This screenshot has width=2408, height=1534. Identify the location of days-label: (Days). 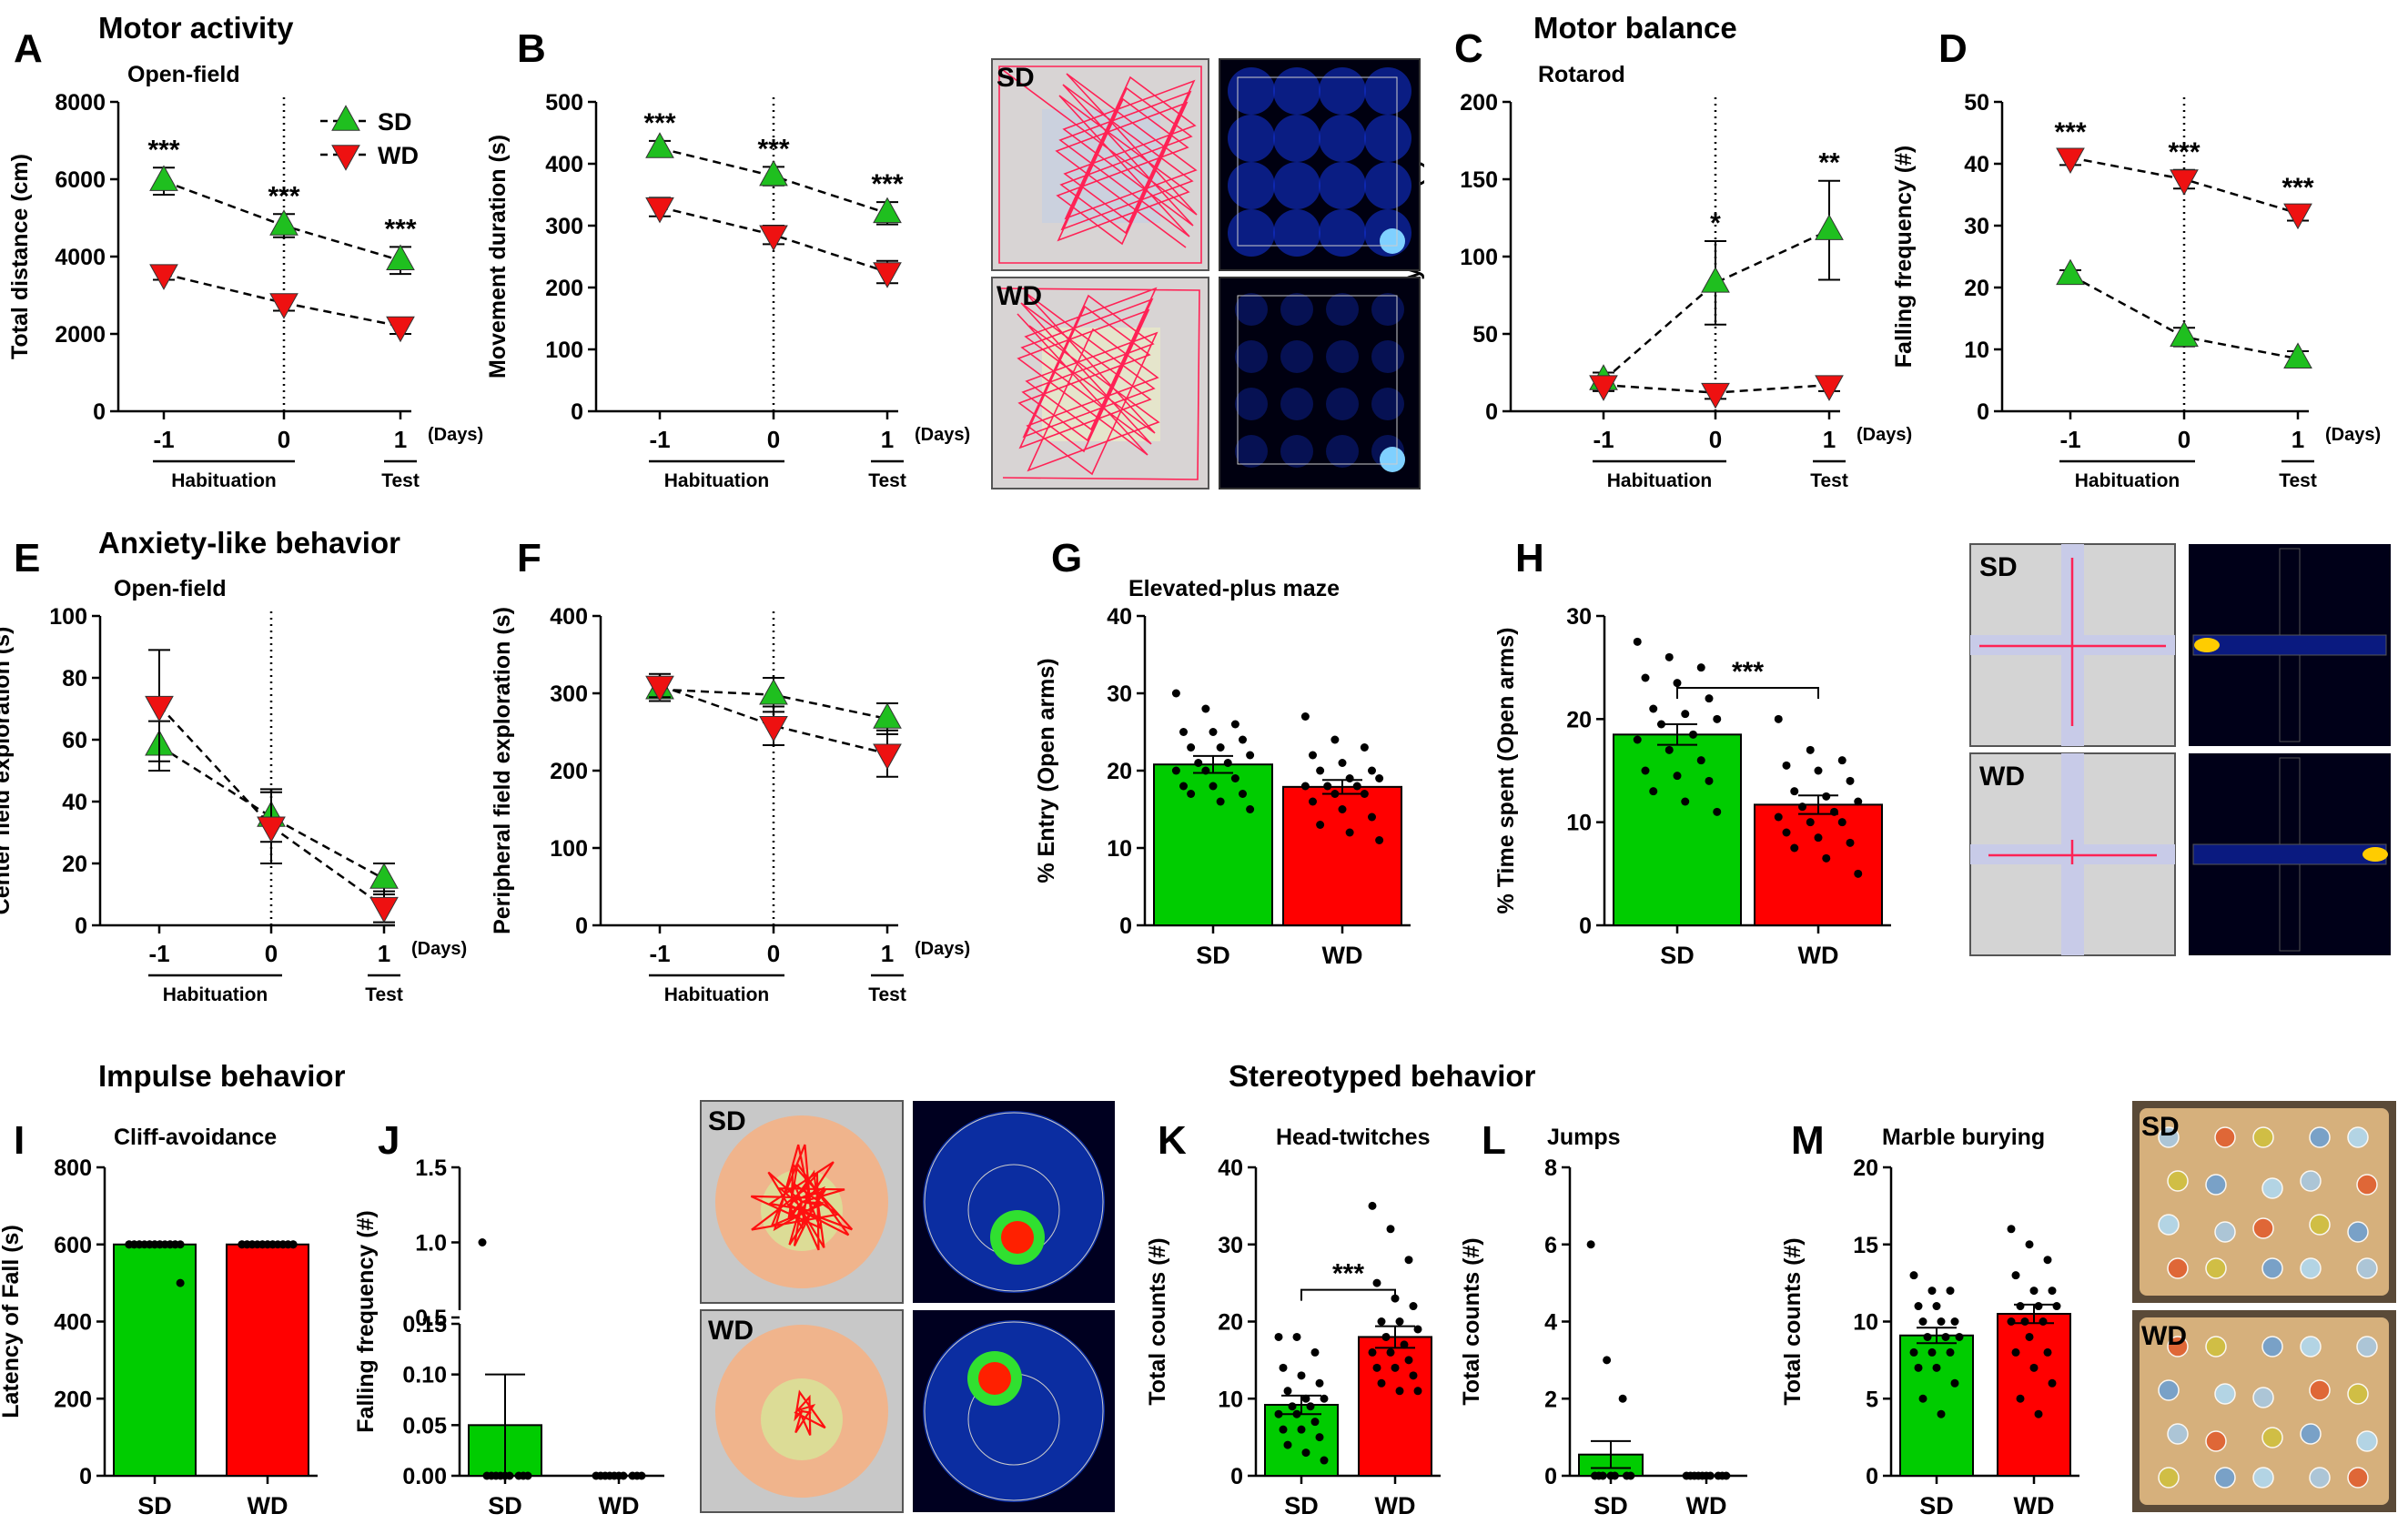
(942, 435).